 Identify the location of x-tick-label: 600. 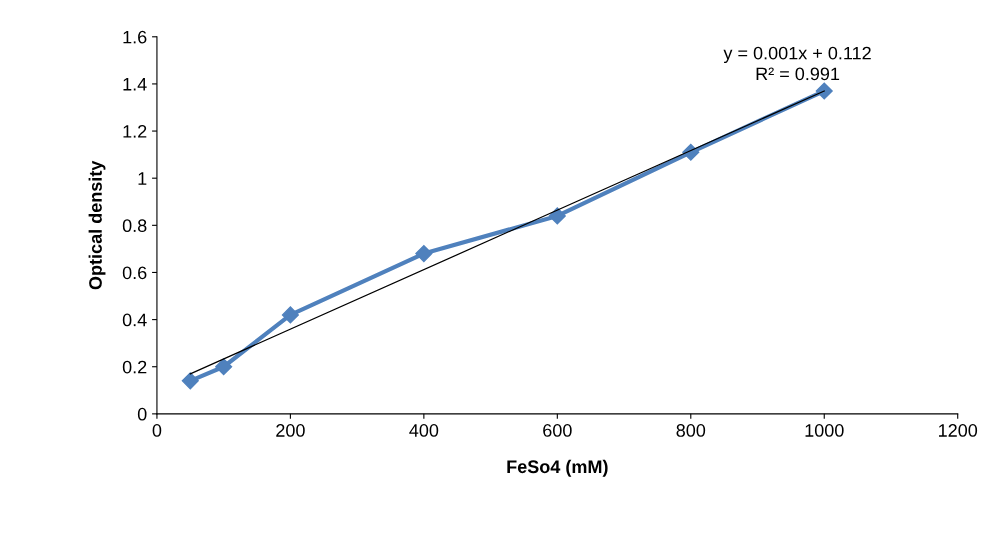
(557, 430).